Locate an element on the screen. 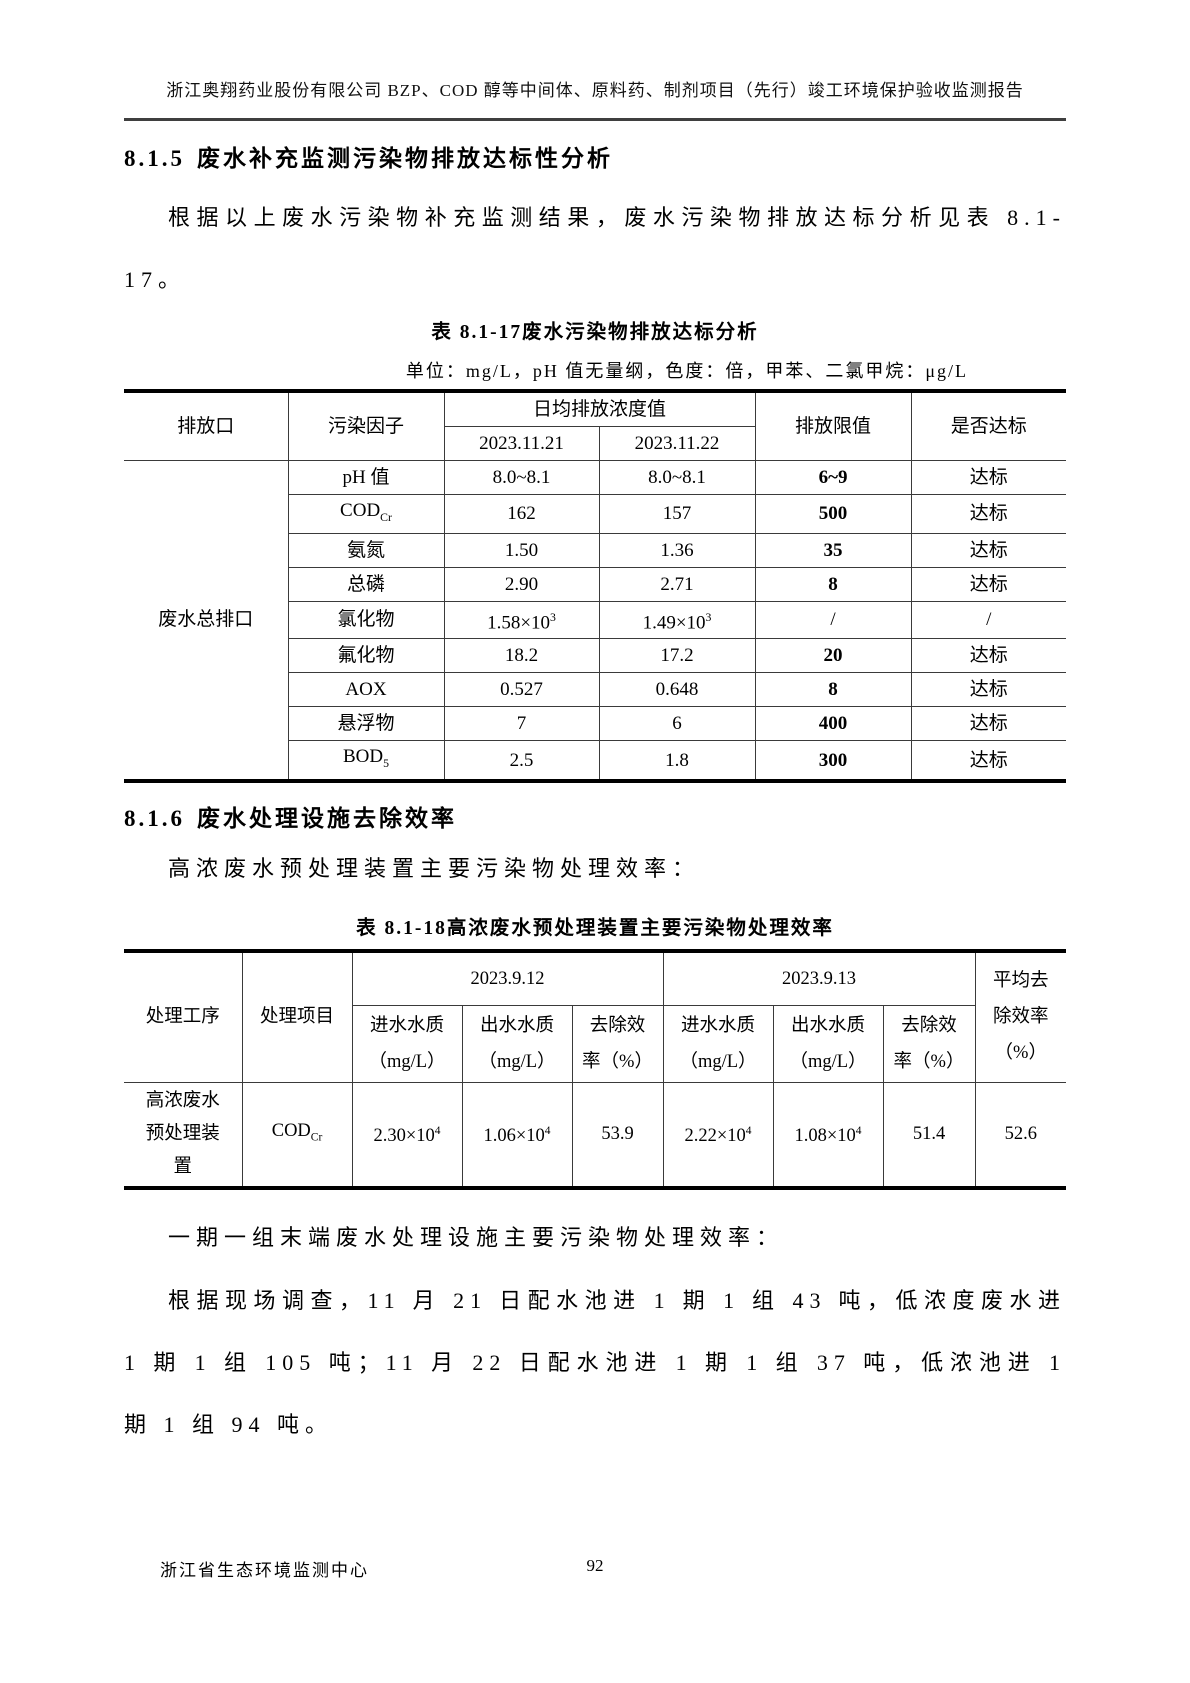  table-row: BOD5 2.5 1.8 300 达标 is located at coordinates (595, 761).